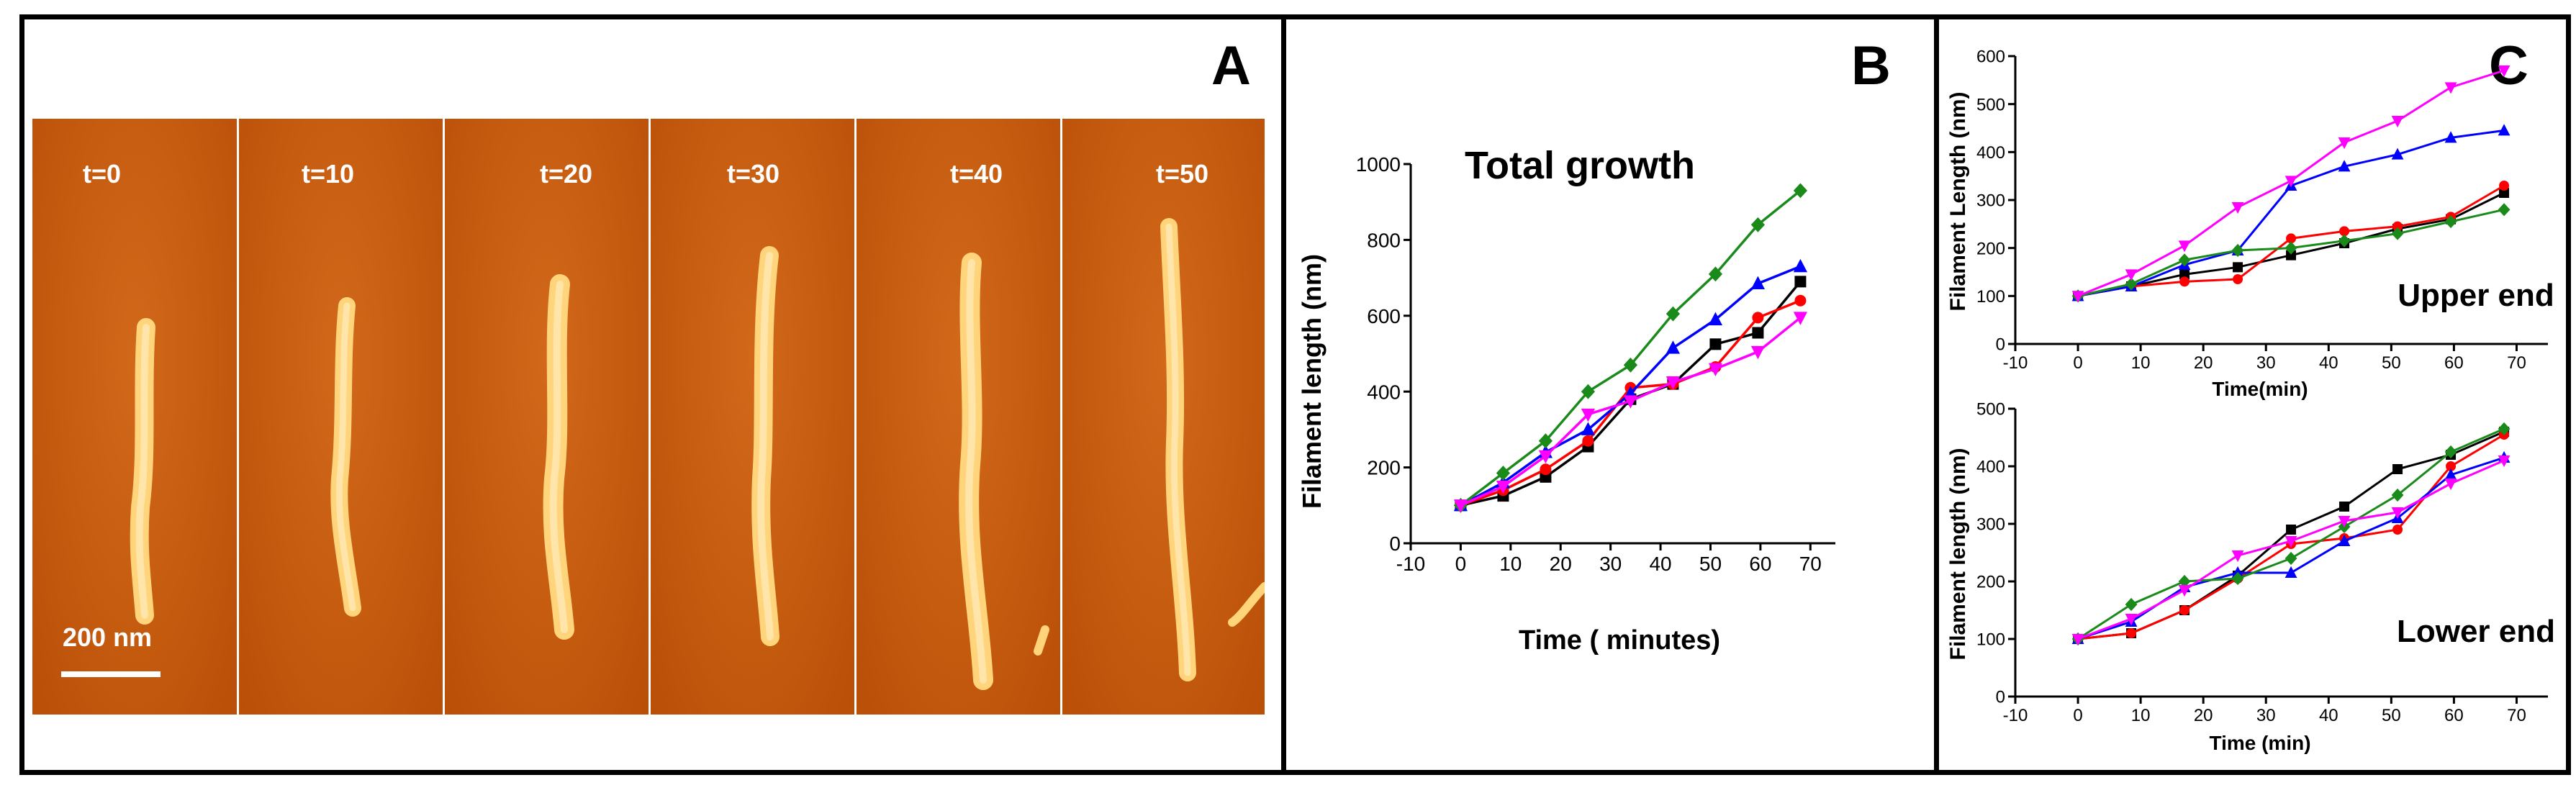  Describe the element at coordinates (111, 674) in the screenshot. I see `scale-bar` at that location.